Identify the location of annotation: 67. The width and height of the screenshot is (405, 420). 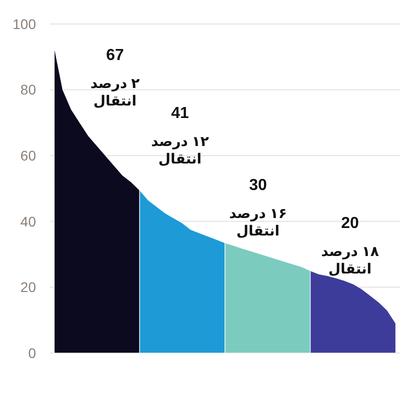
(115, 55).